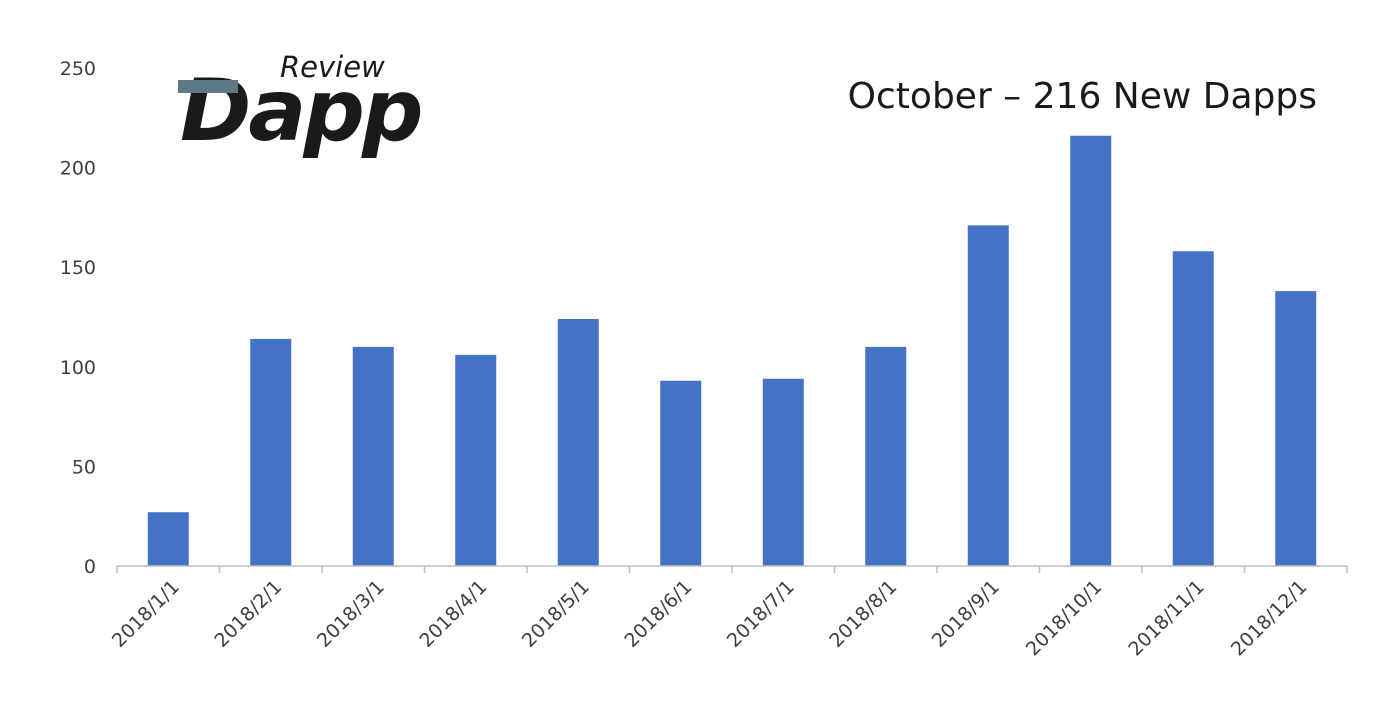 The height and width of the screenshot is (711, 1400). What do you see at coordinates (78, 318) in the screenshot?
I see `y-axis: 0 50 100 150 200 250` at bounding box center [78, 318].